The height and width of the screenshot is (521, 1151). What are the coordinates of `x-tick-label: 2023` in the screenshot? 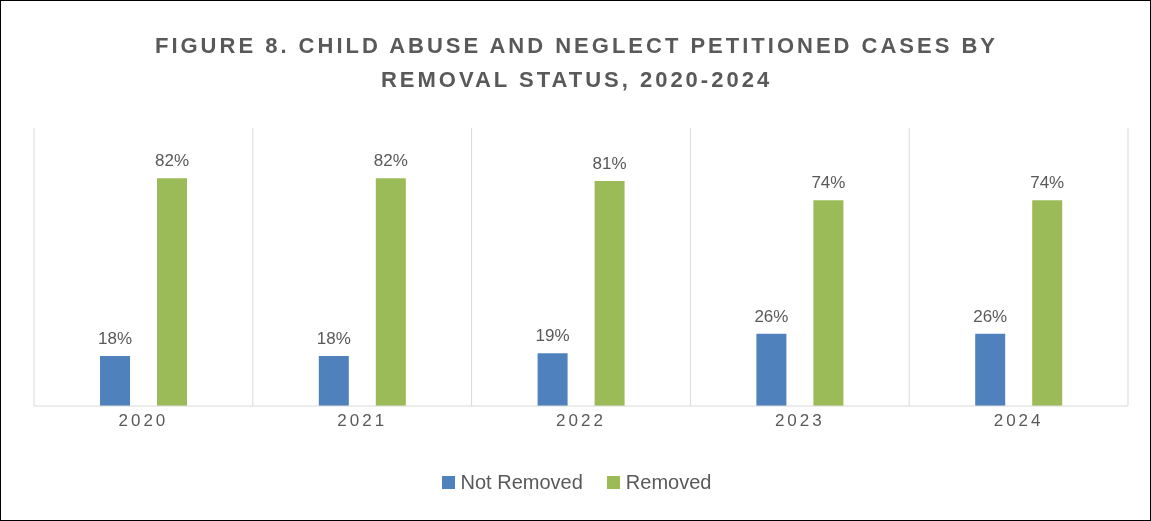 It's located at (799, 421).